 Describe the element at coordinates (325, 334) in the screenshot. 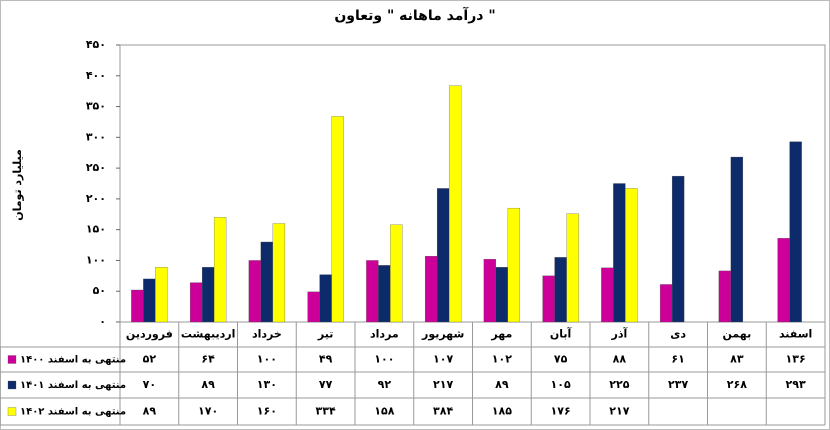

I see `x-tick-label: تیر` at that location.